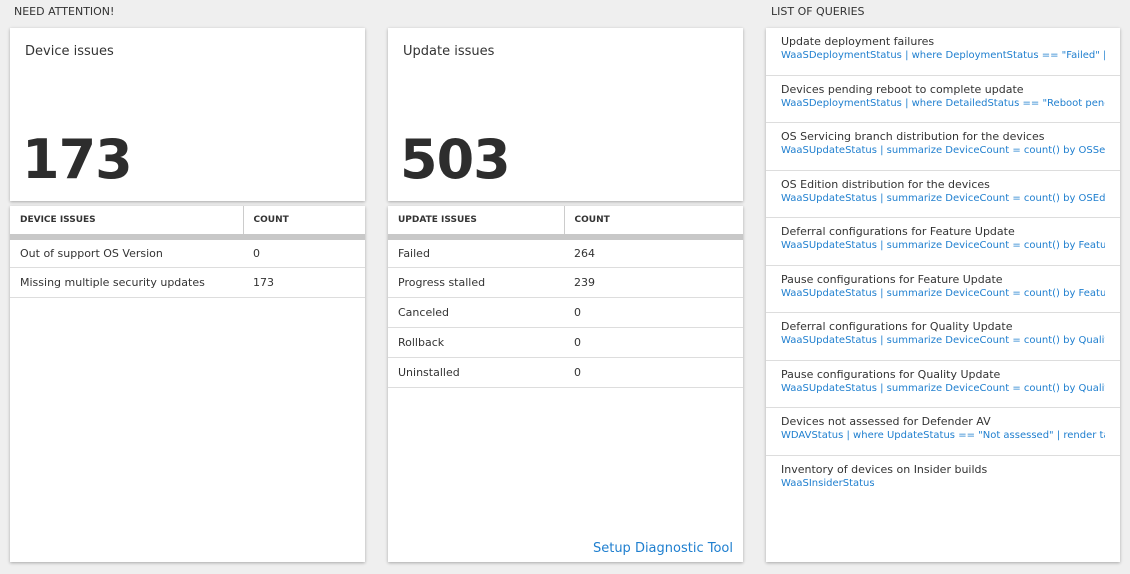  I want to click on query-title: Update deployment failures, so click(858, 41).